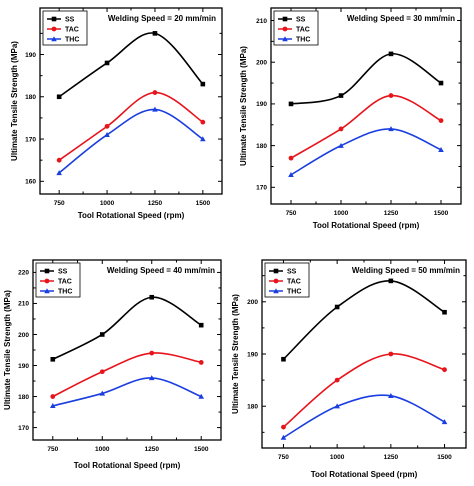 This screenshot has height=486, width=474. Describe the element at coordinates (30, 182) in the screenshot. I see `y-tick-label: 160` at that location.